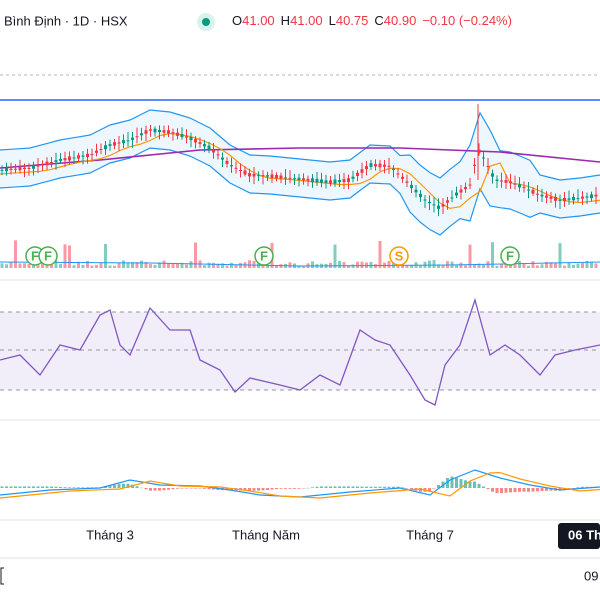 The width and height of the screenshot is (600, 600). I want to click on macd-signal, so click(300, 485).